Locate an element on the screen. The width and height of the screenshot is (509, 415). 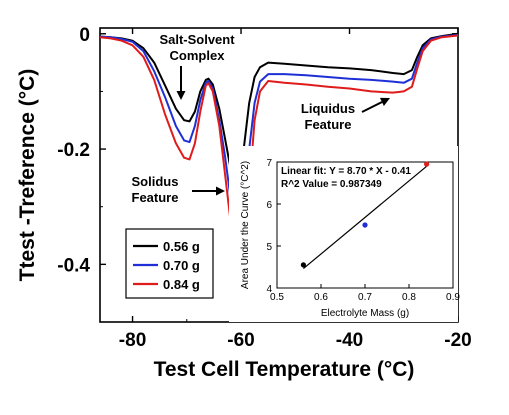
y-tick-label: 0 is located at coordinates (84, 35).